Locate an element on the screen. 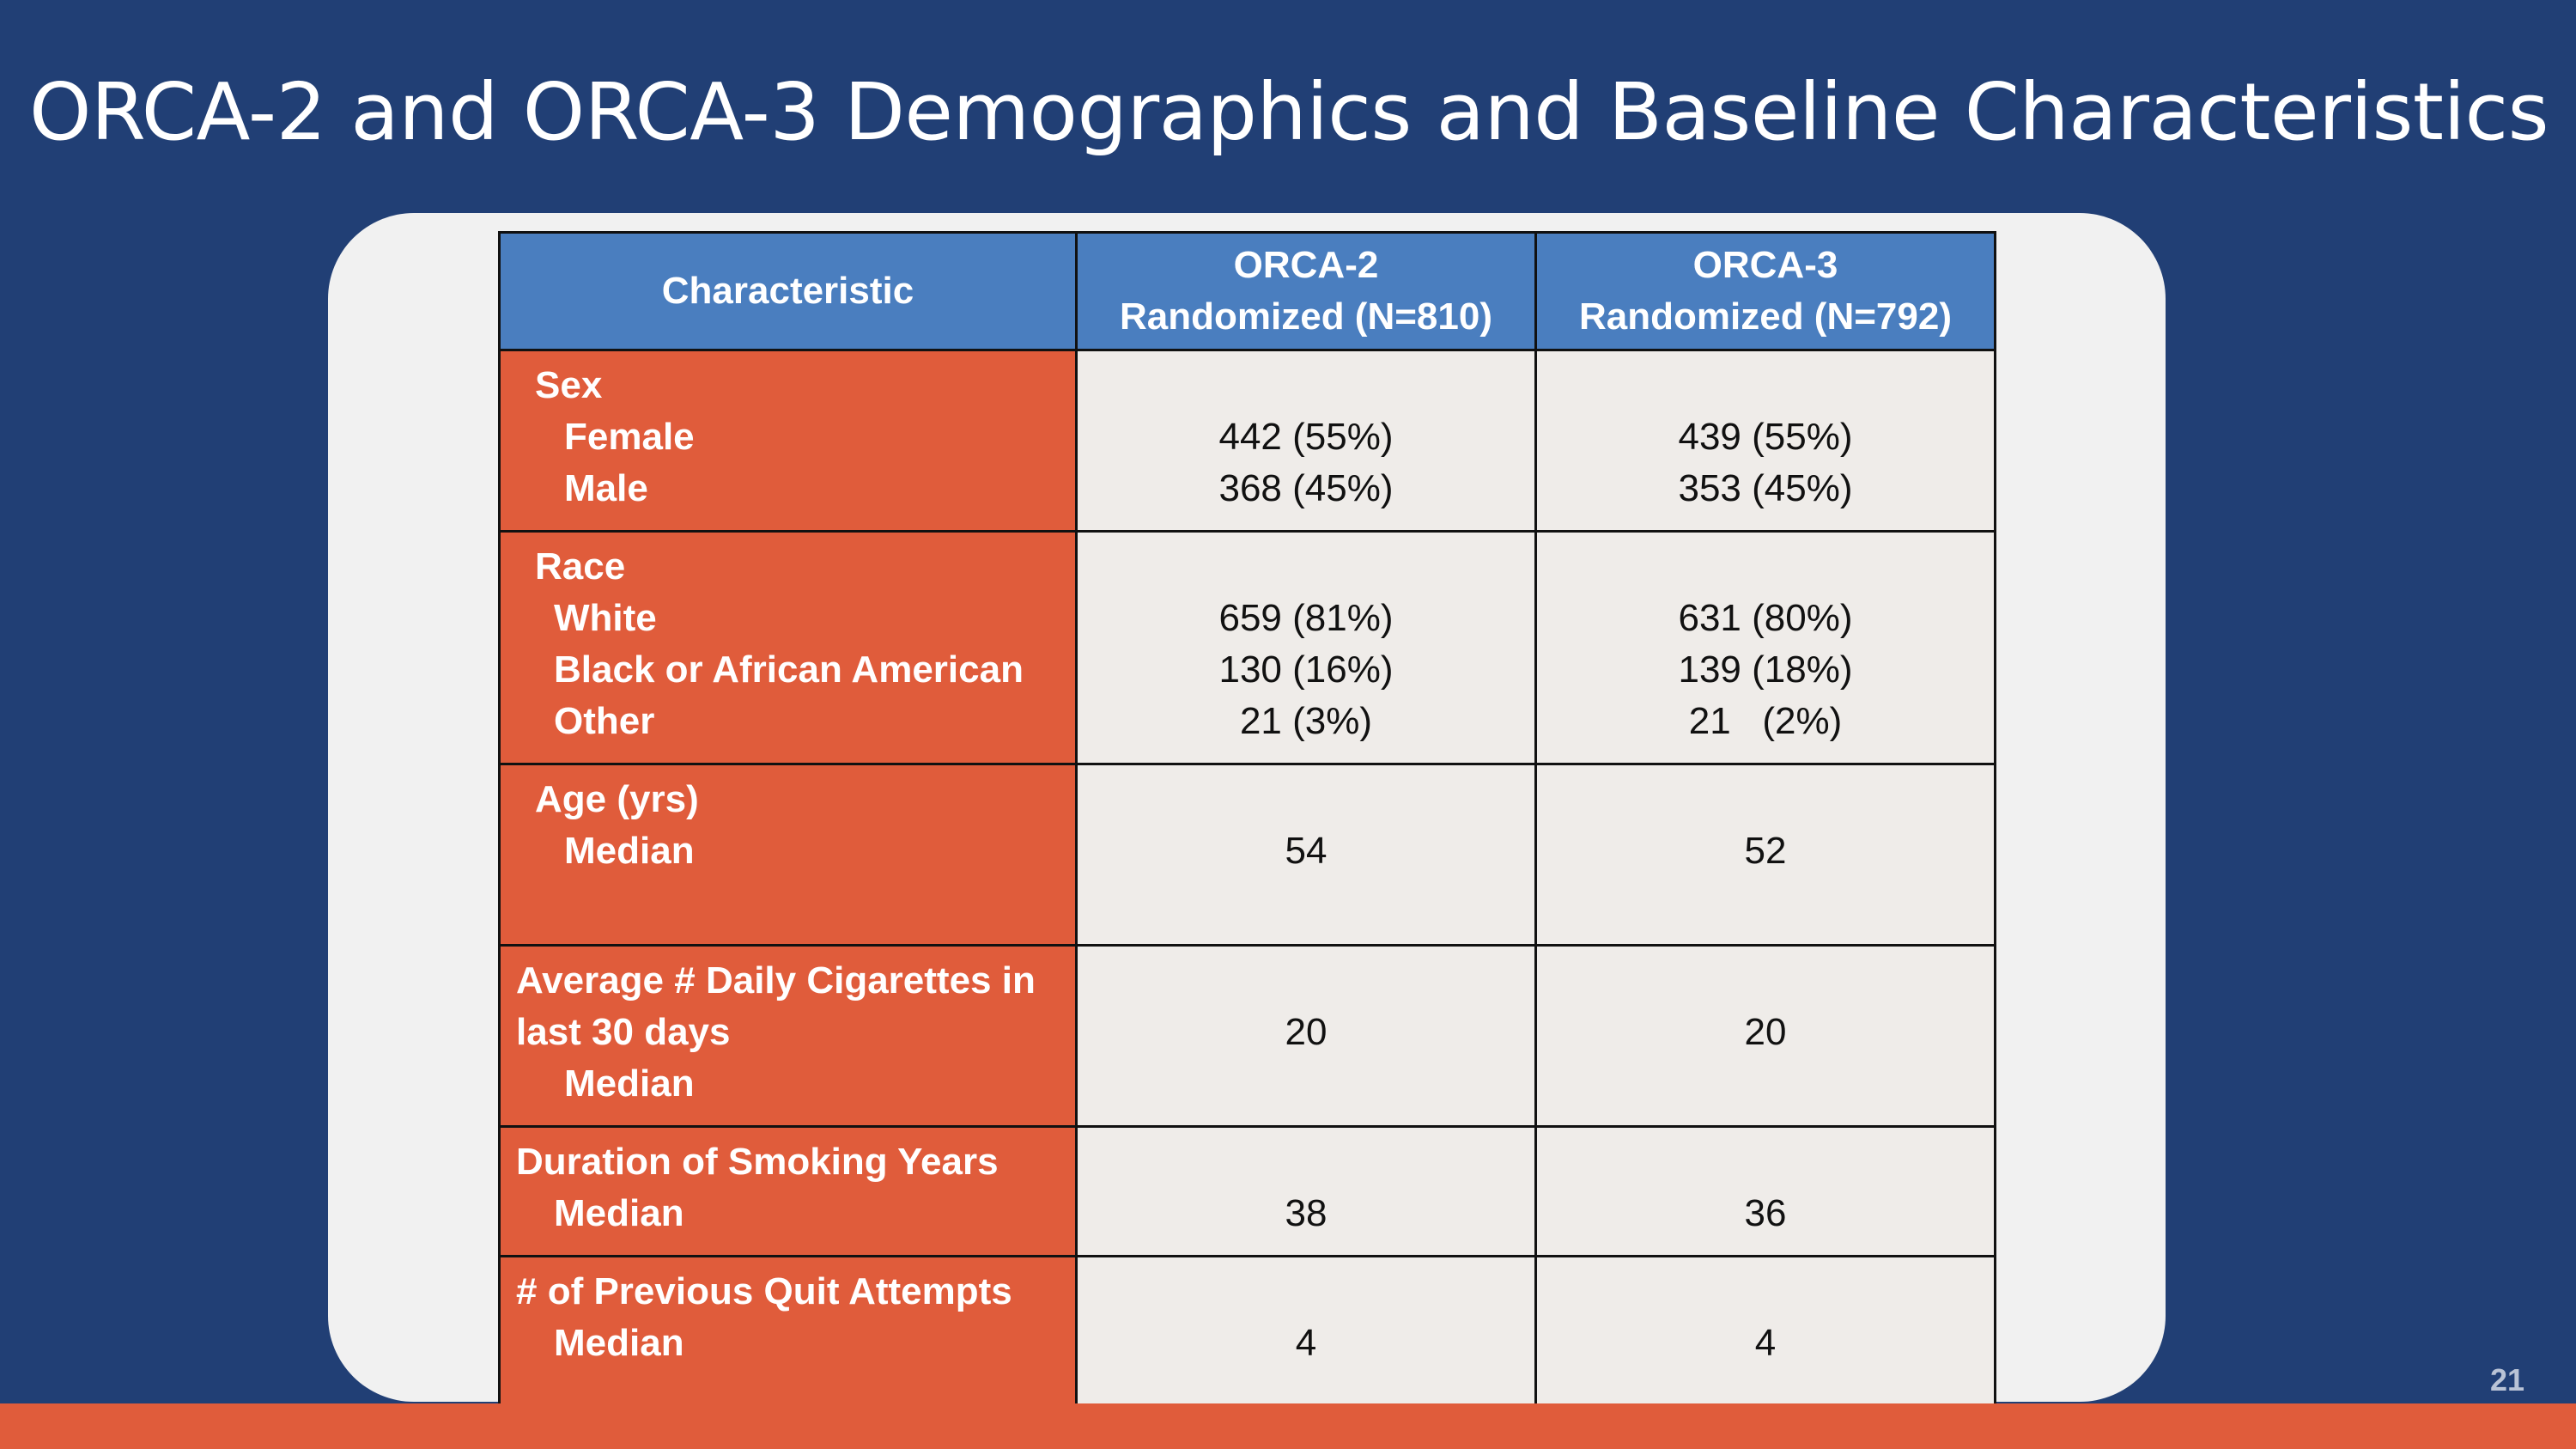  orca3-value: 21 (2%) is located at coordinates (1765, 721).